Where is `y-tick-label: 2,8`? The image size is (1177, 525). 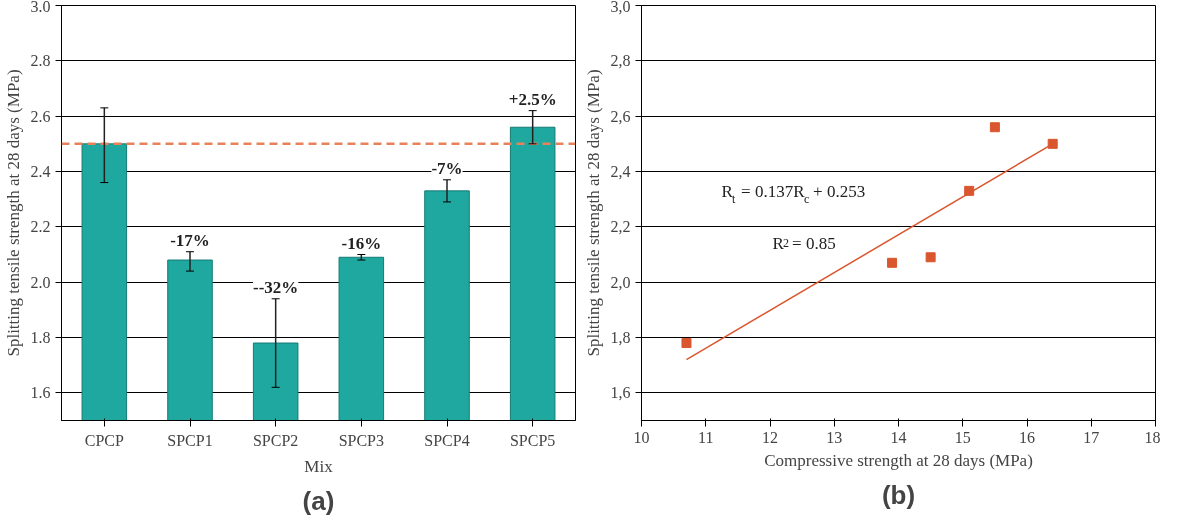 y-tick-label: 2,8 is located at coordinates (620, 61).